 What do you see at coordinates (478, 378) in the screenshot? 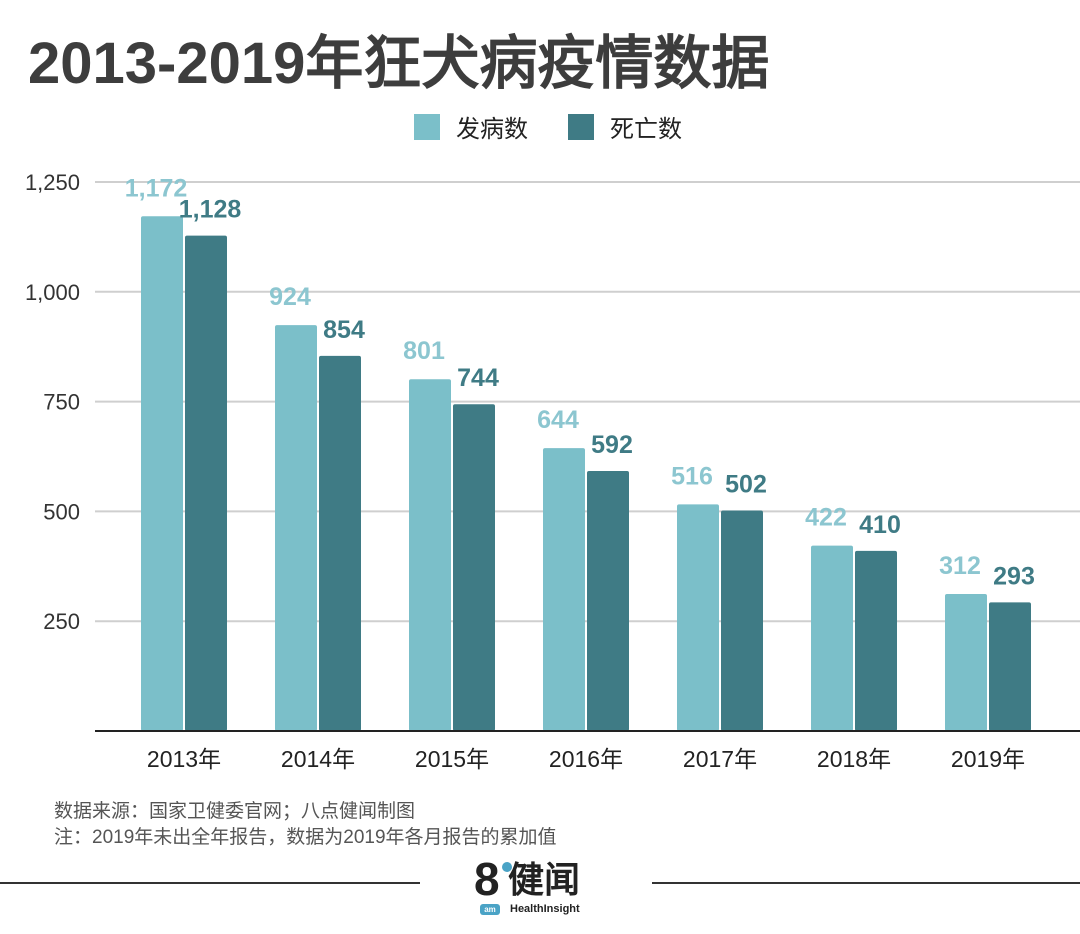
I see `data-label-deaths: 744` at bounding box center [478, 378].